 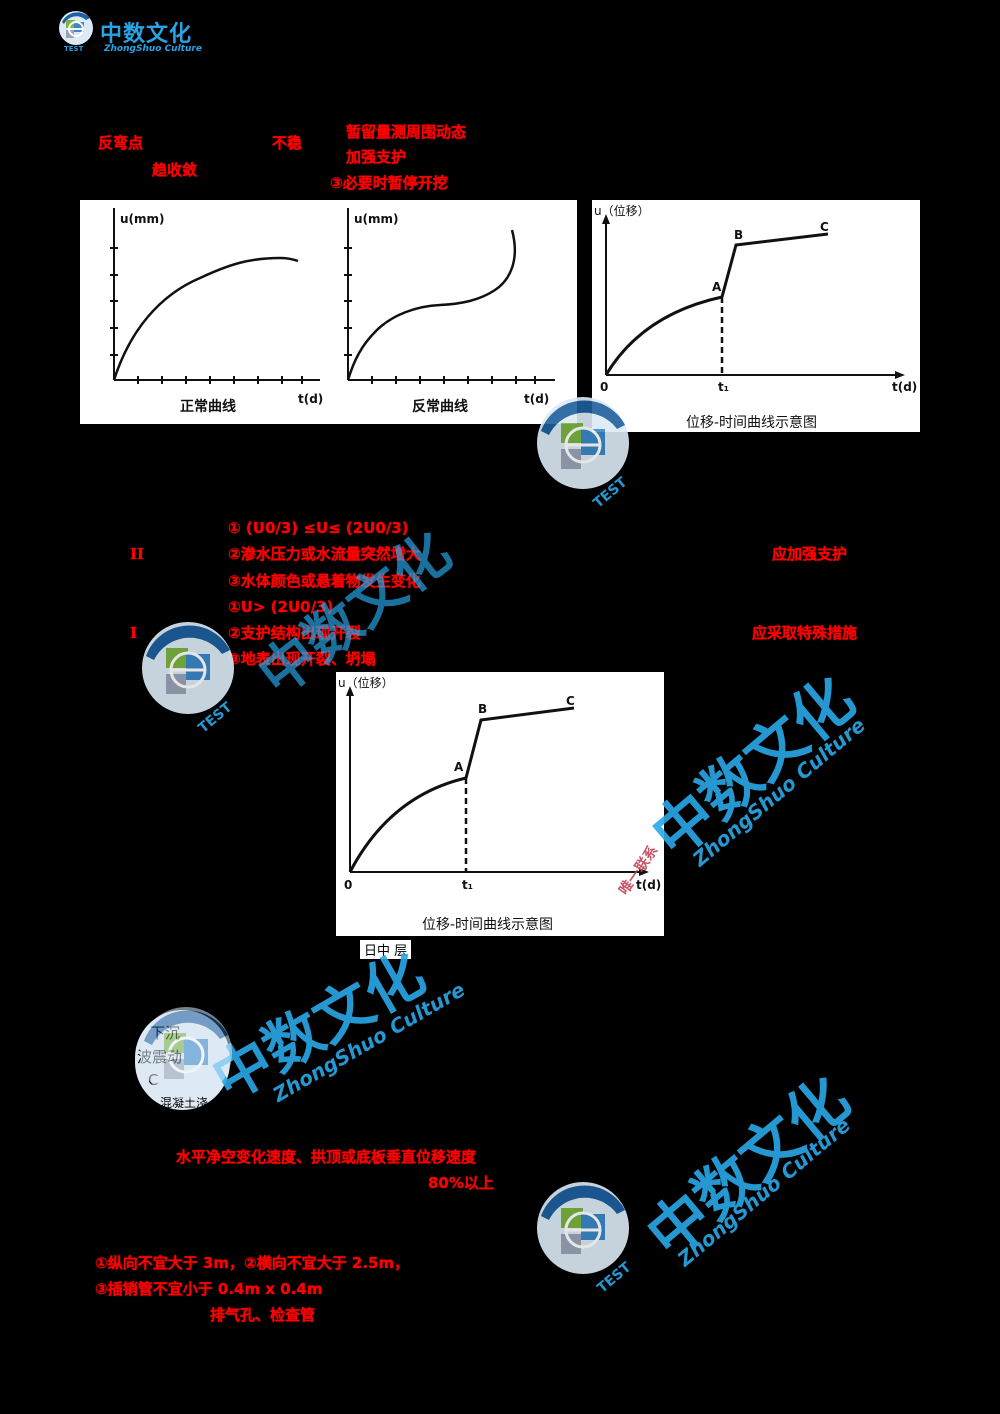 What do you see at coordinates (134, 633) in the screenshot?
I see `grade-1-level: I` at bounding box center [134, 633].